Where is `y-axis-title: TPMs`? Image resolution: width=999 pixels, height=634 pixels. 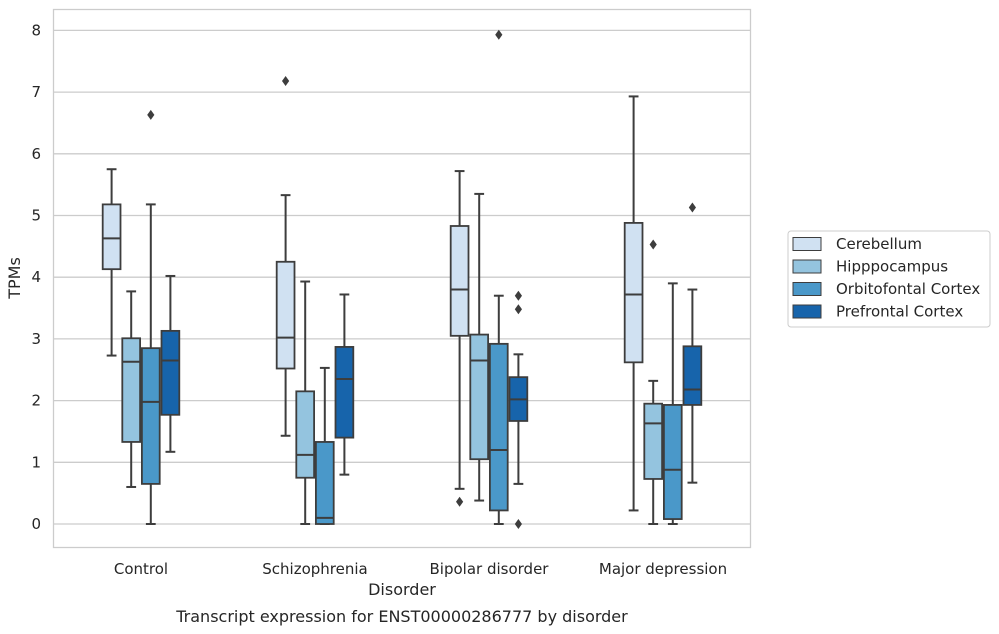 y-axis-title: TPMs is located at coordinates (14, 278).